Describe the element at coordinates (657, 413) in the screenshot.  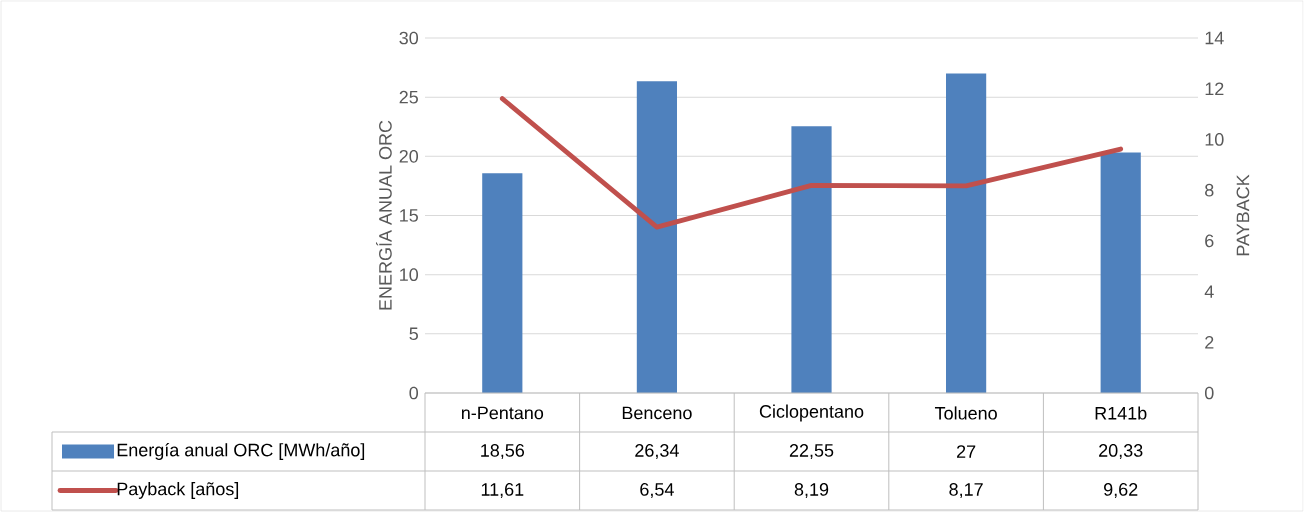
I see `x-tick-label: Benceno` at that location.